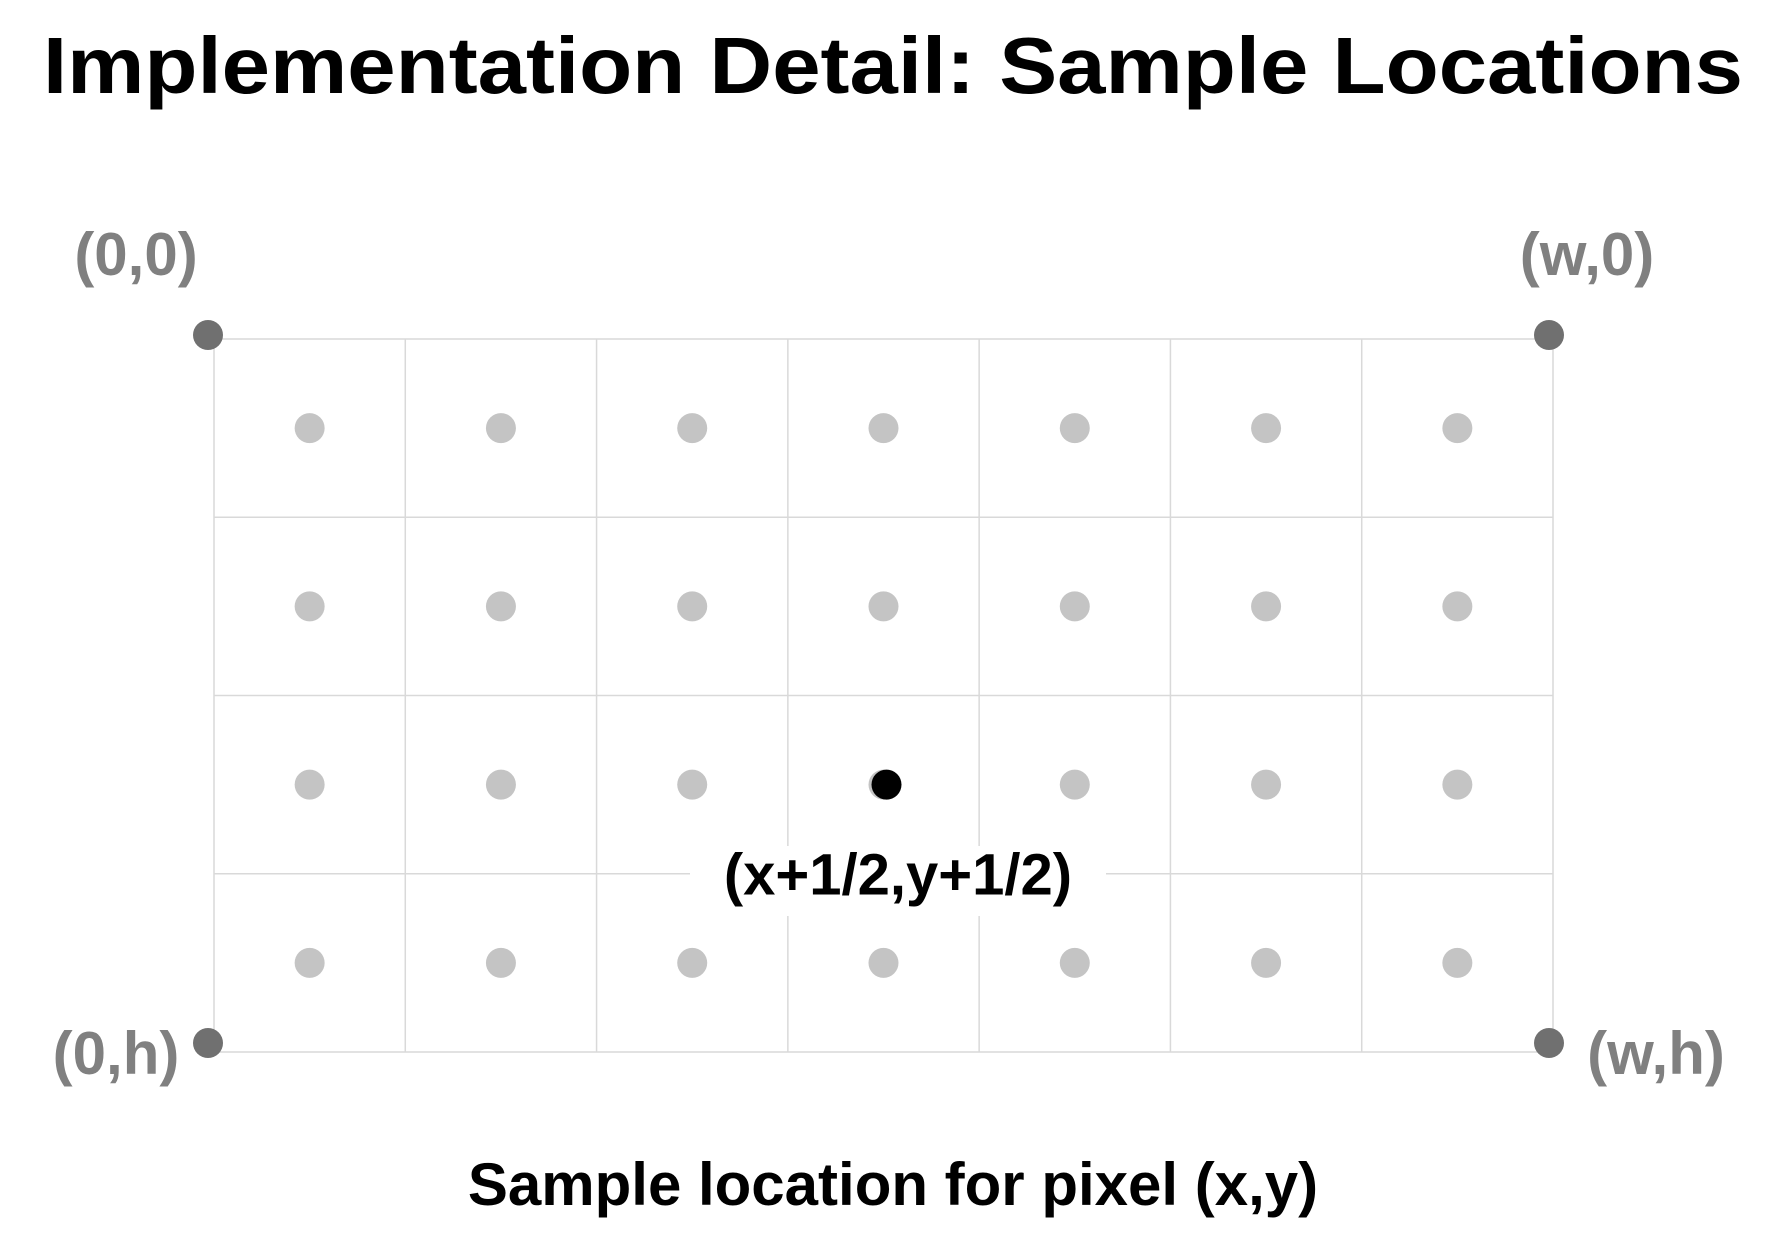 Image resolution: width=1786 pixels, height=1237 pixels. I want to click on corner-label: (0,0), so click(135, 254).